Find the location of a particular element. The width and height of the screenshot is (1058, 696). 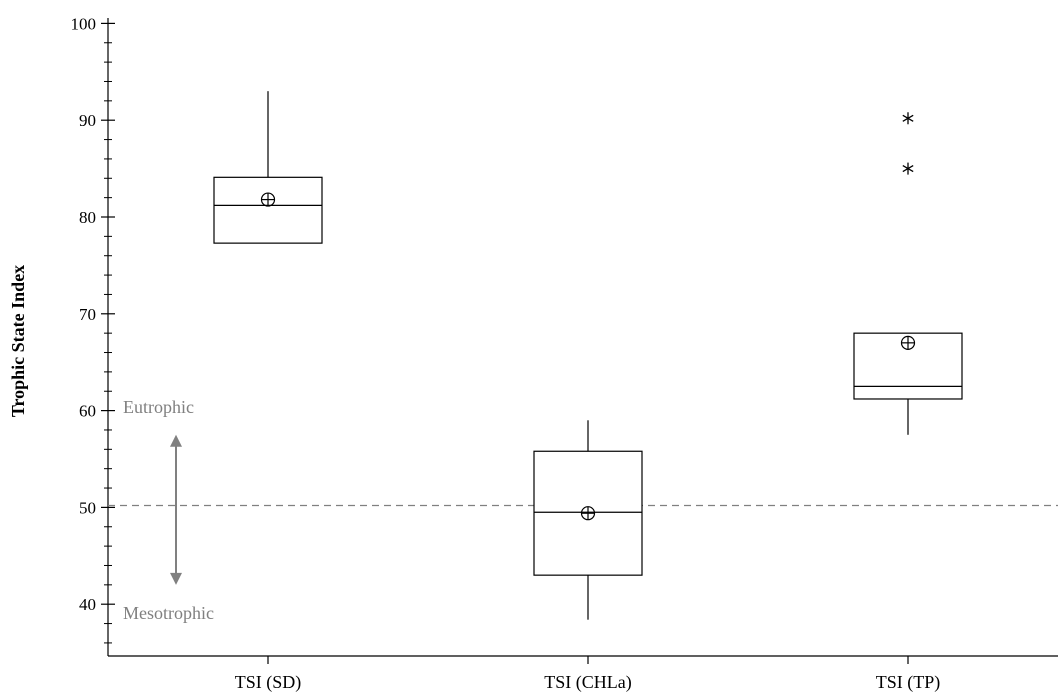

y-tick-label: 80 is located at coordinates (87, 217).